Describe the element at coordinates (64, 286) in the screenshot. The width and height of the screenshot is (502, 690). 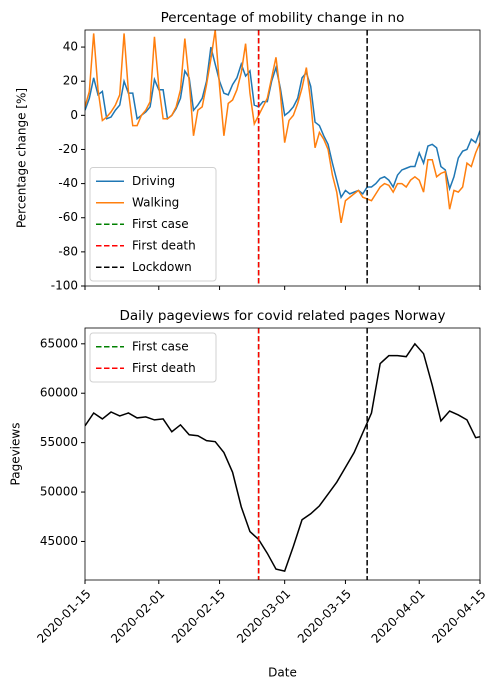
I see `y-tick-label: -100` at that location.